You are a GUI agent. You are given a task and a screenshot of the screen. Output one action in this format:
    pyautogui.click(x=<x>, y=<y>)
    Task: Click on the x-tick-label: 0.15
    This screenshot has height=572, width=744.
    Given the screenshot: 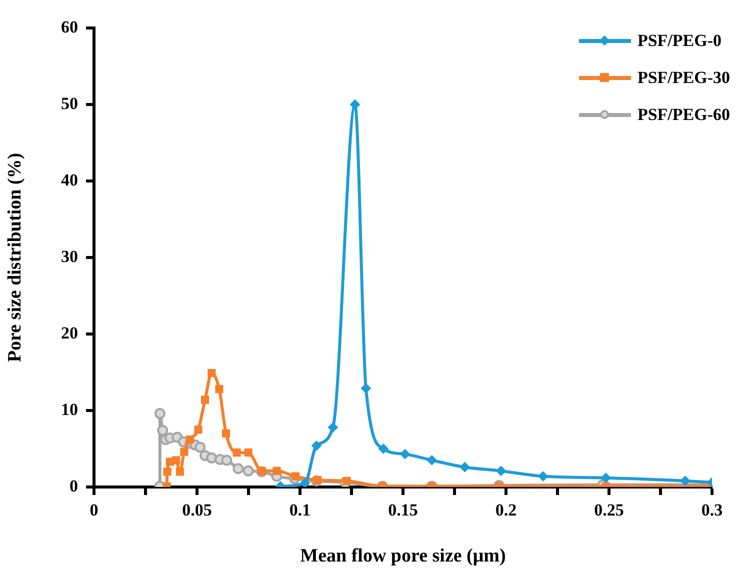 What is the action you would take?
    pyautogui.click(x=403, y=510)
    